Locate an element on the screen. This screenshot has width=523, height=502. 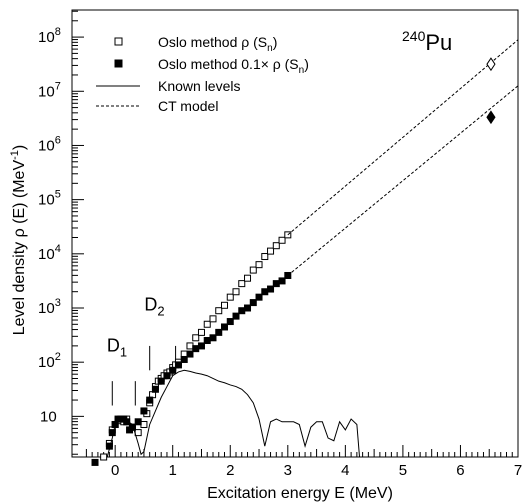
y-axis-title: Level density ρ (E) (MeV-1) is located at coordinates (18, 240).